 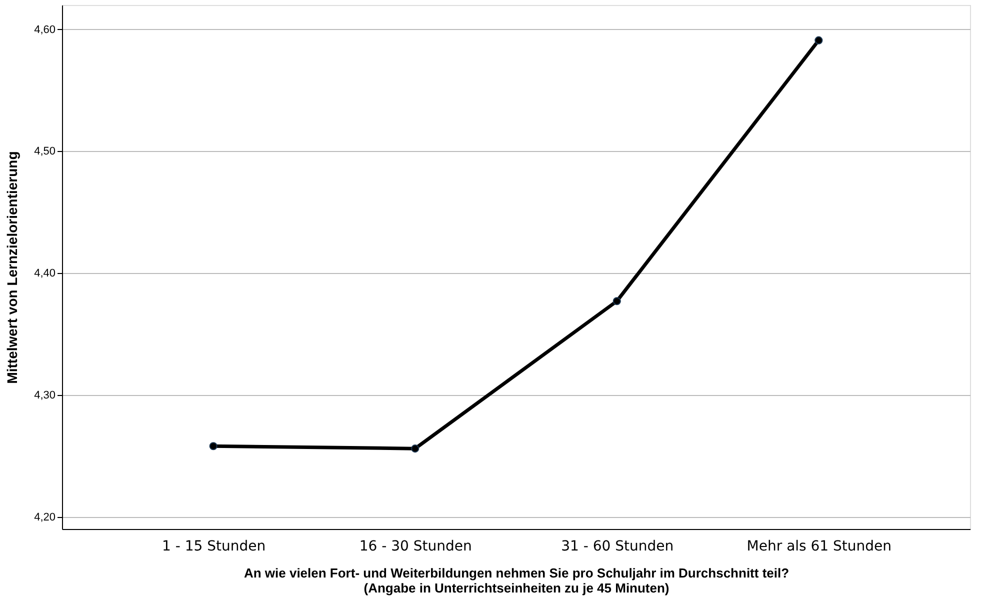 I want to click on y-axis-title: Mittelwert von Lernzielorientierung, so click(x=12, y=267).